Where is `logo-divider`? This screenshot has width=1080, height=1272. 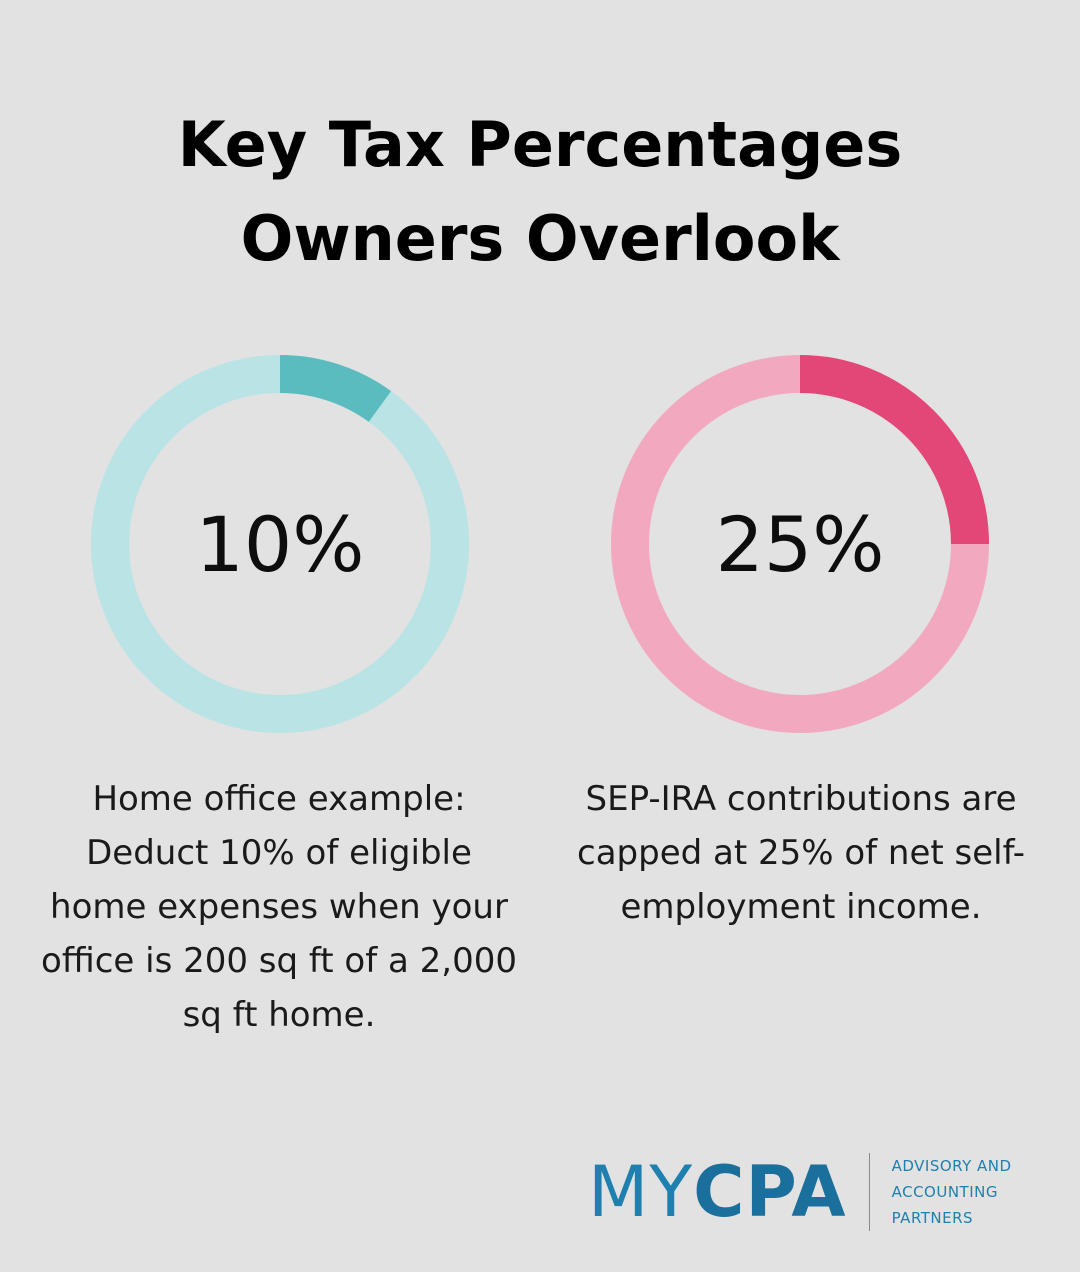 logo-divider is located at coordinates (869, 1192).